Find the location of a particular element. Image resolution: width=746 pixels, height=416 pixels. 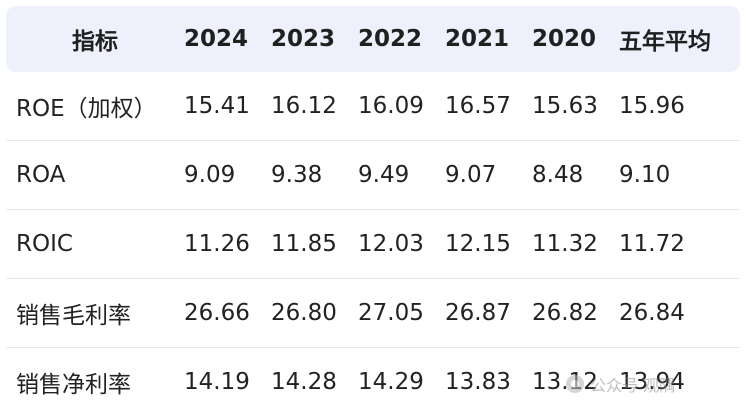

watermark-text: 公众号 观隅 is located at coordinates (633, 385).